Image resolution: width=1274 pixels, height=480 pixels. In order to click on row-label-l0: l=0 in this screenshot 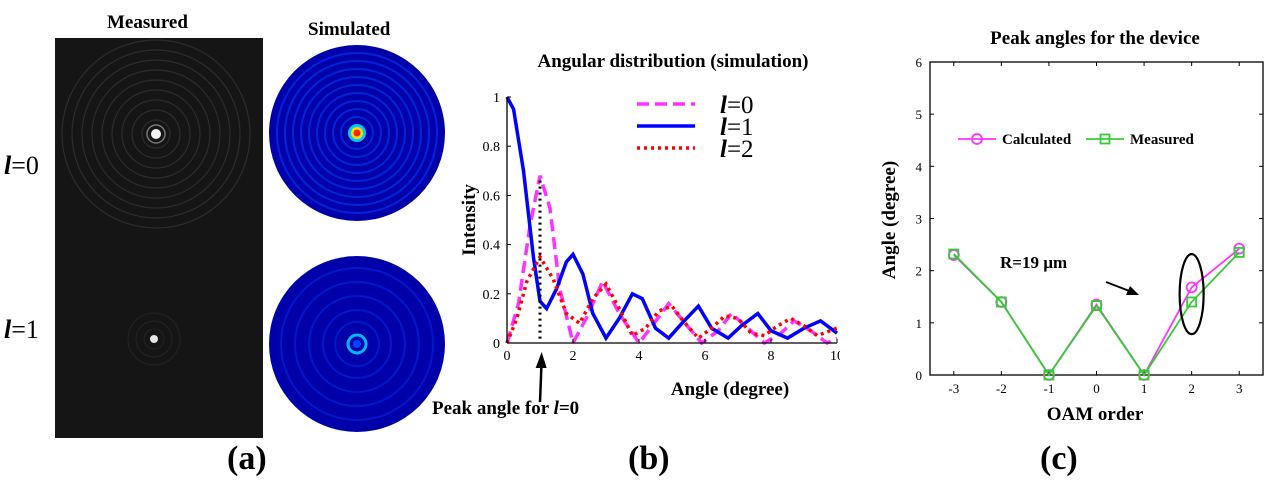, I will do `click(21, 165)`.